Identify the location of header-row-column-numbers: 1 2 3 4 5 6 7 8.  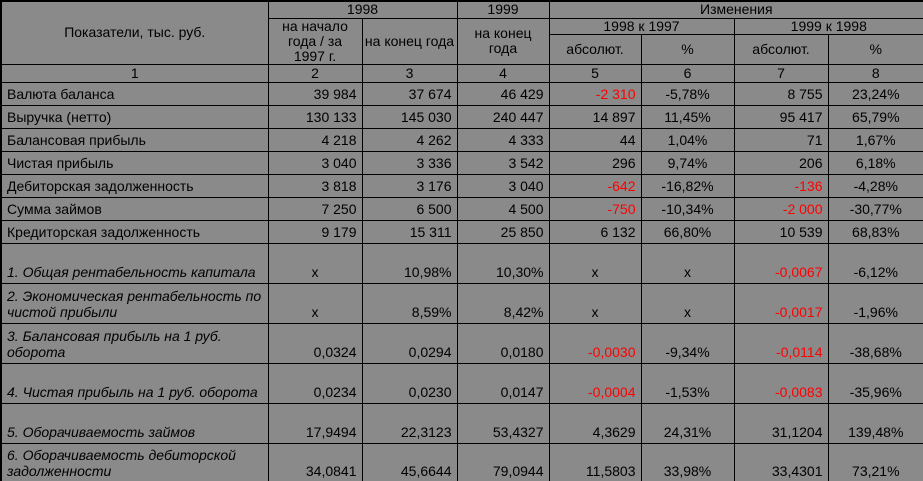
(461, 73).